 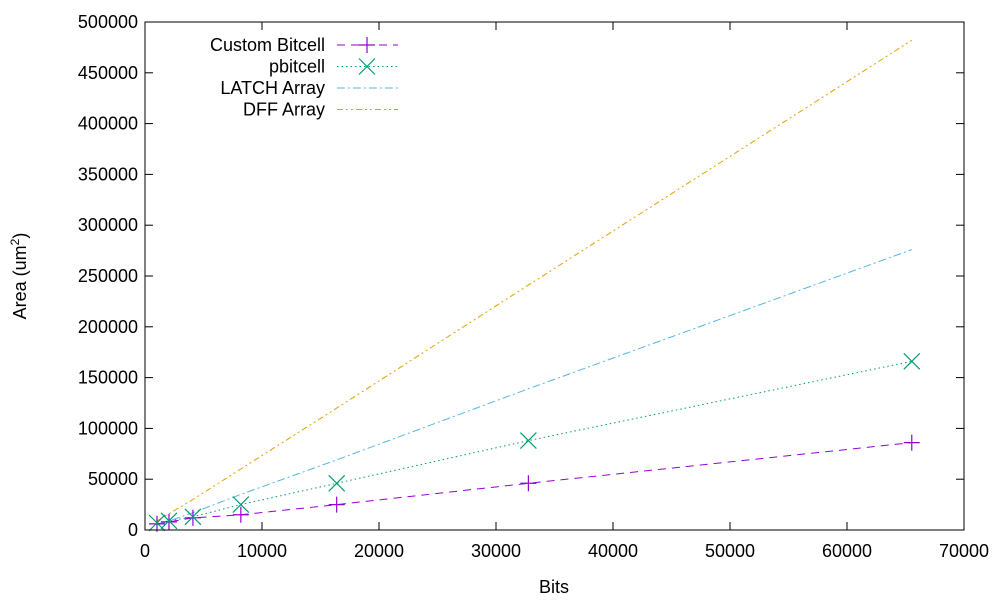 I want to click on y-tick-label: 250000, so click(x=108, y=276).